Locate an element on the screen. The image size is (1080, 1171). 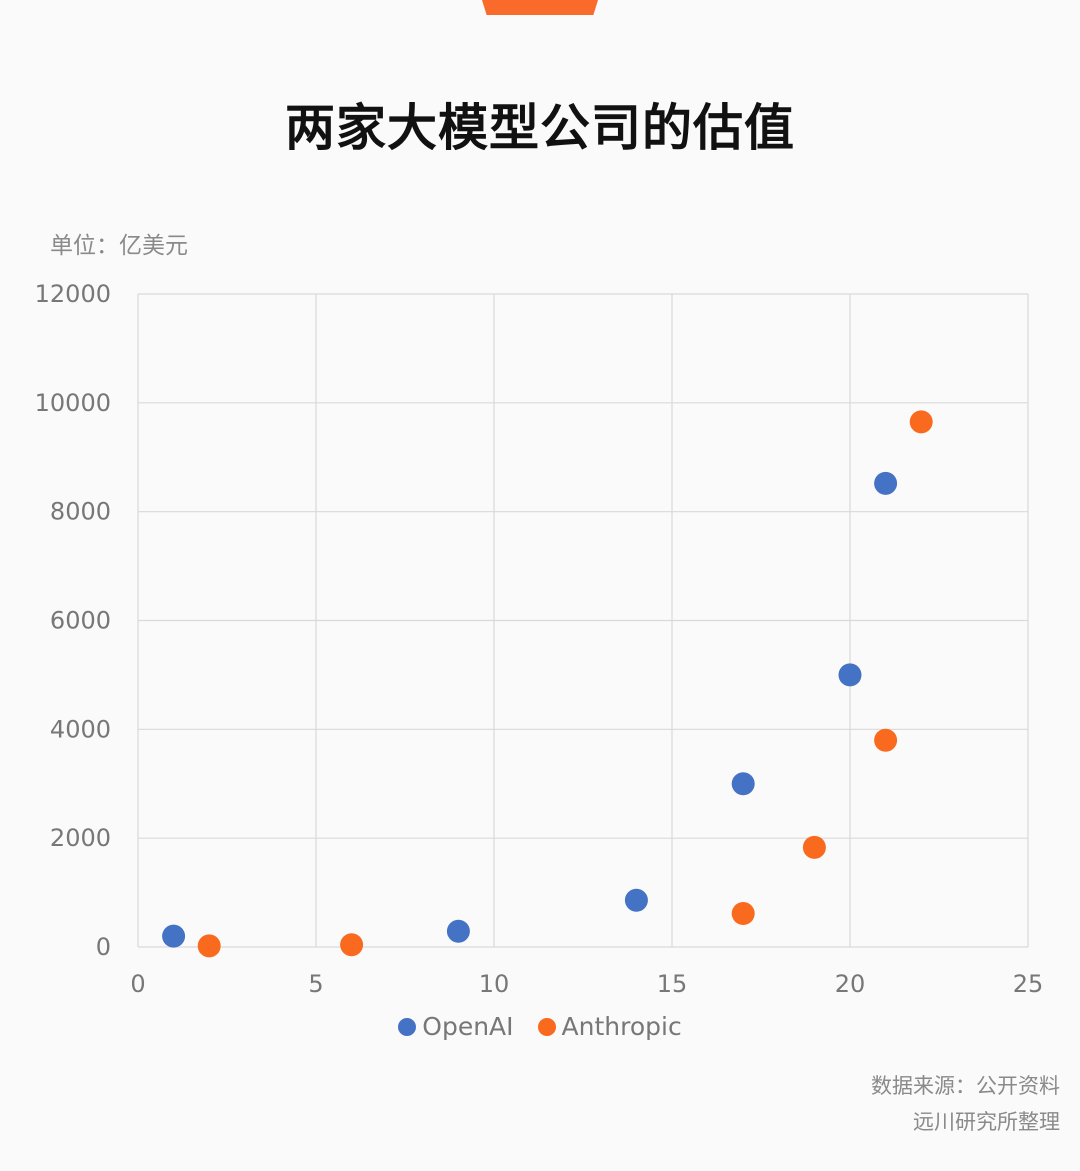
x-tick-label: 10 is located at coordinates (494, 984).